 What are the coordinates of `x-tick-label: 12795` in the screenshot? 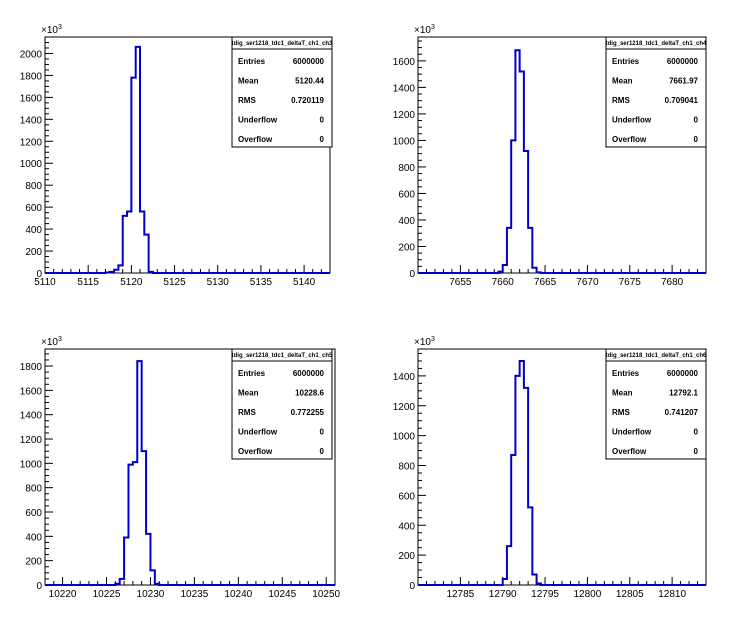 It's located at (545, 594).